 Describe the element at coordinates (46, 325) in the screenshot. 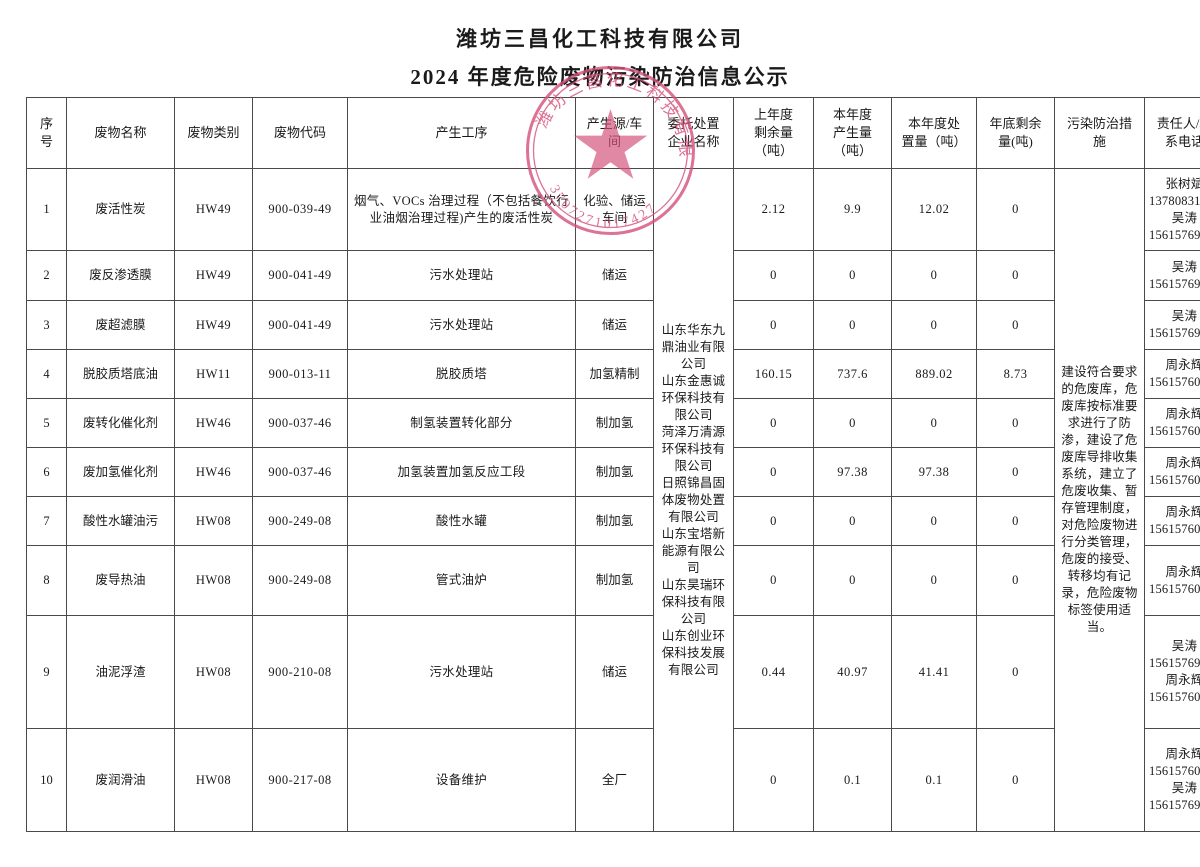

I see `cell-index: 3` at that location.